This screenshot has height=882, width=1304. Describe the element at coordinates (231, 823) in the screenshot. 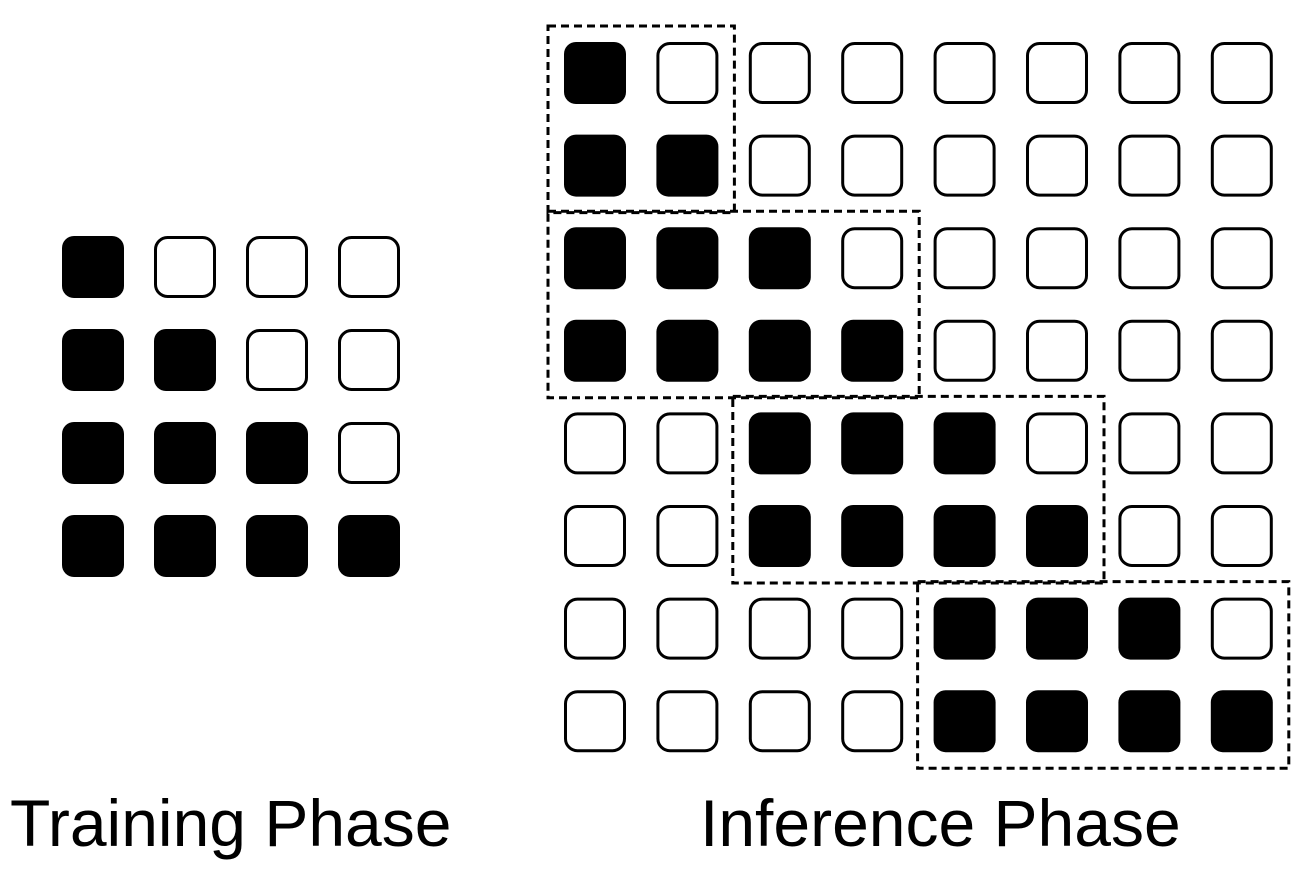

I see `training-phase-caption: Training Phase` at that location.